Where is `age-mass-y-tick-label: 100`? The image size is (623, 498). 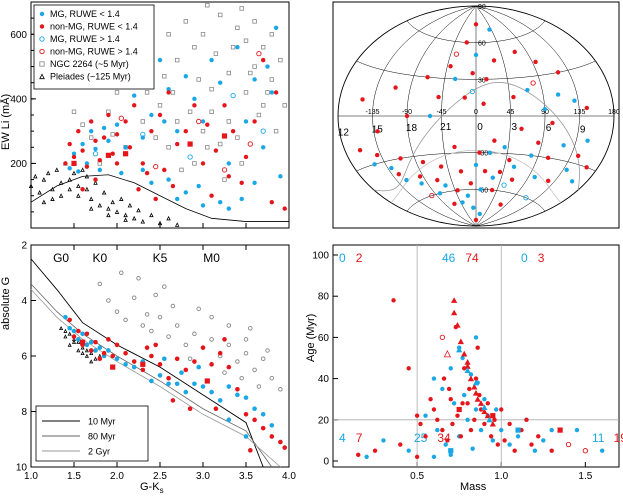
age-mass-y-tick-label: 100 is located at coordinates (320, 256).